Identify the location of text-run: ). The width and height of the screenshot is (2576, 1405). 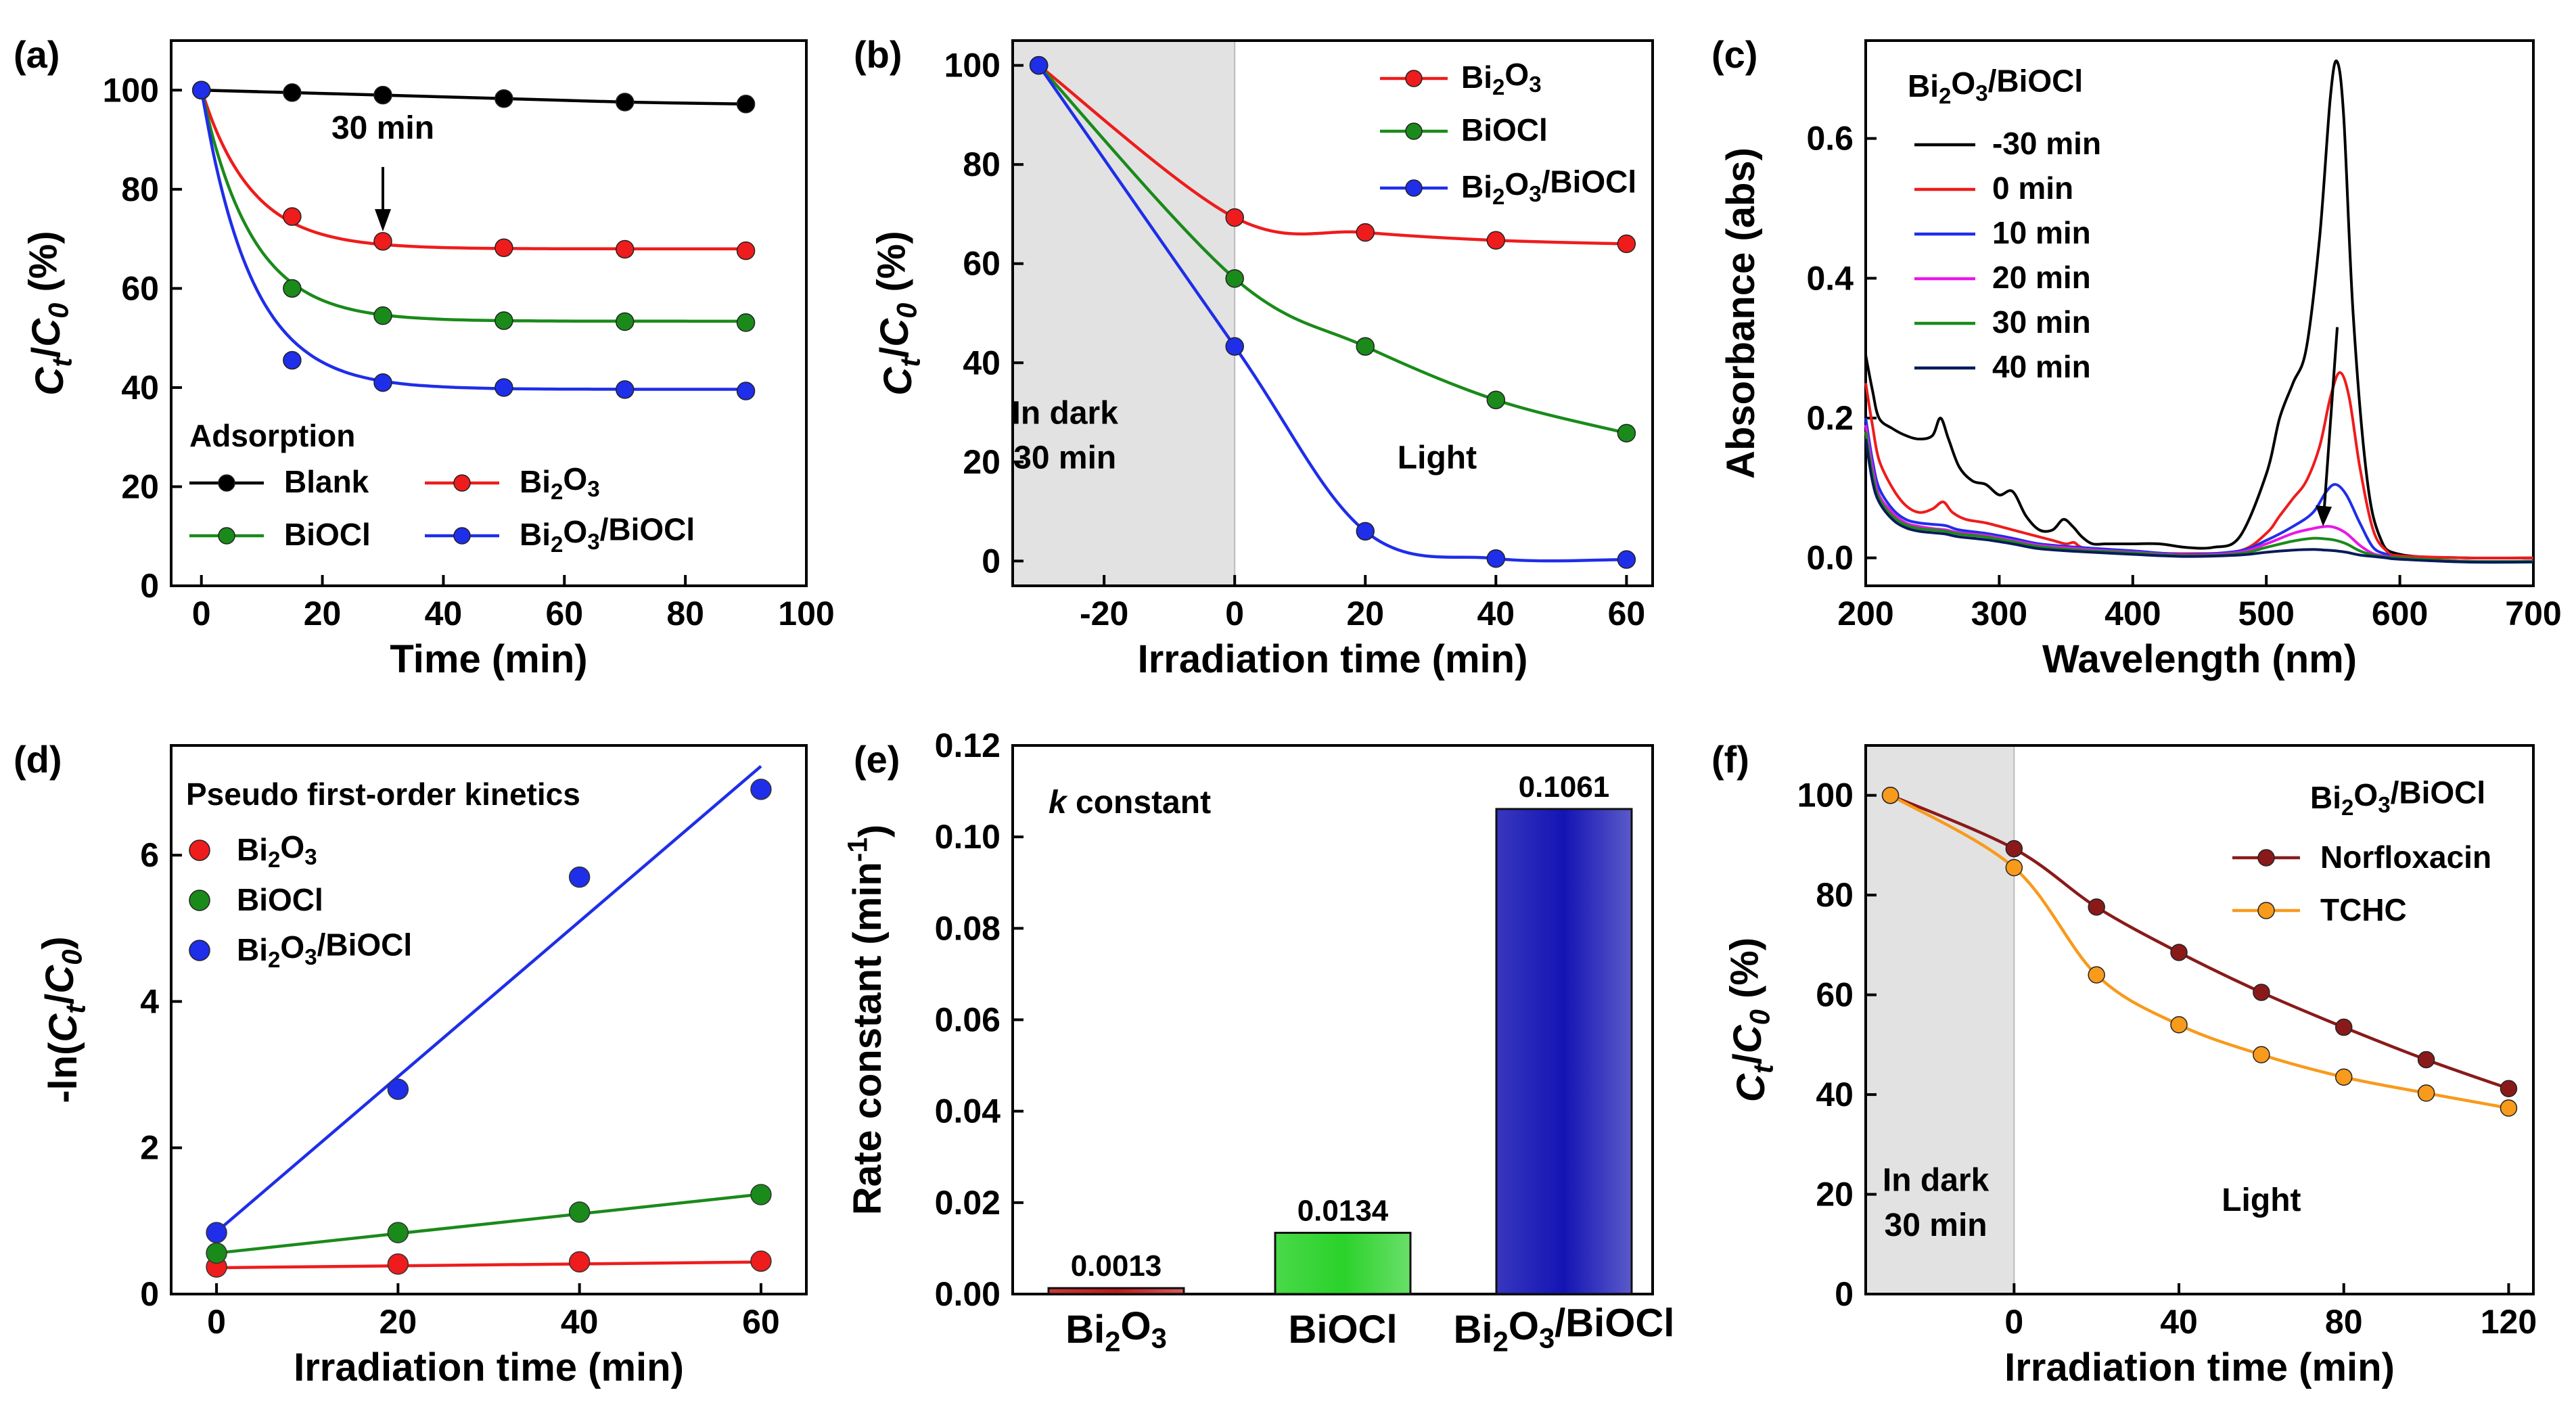
(56, 943).